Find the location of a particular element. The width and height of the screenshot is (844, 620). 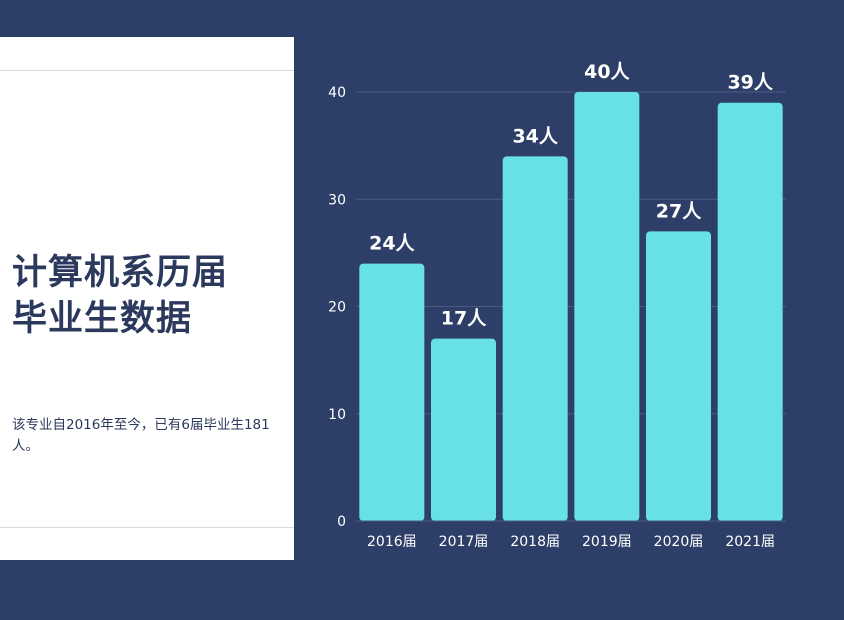

bottom-divider is located at coordinates (147, 527).